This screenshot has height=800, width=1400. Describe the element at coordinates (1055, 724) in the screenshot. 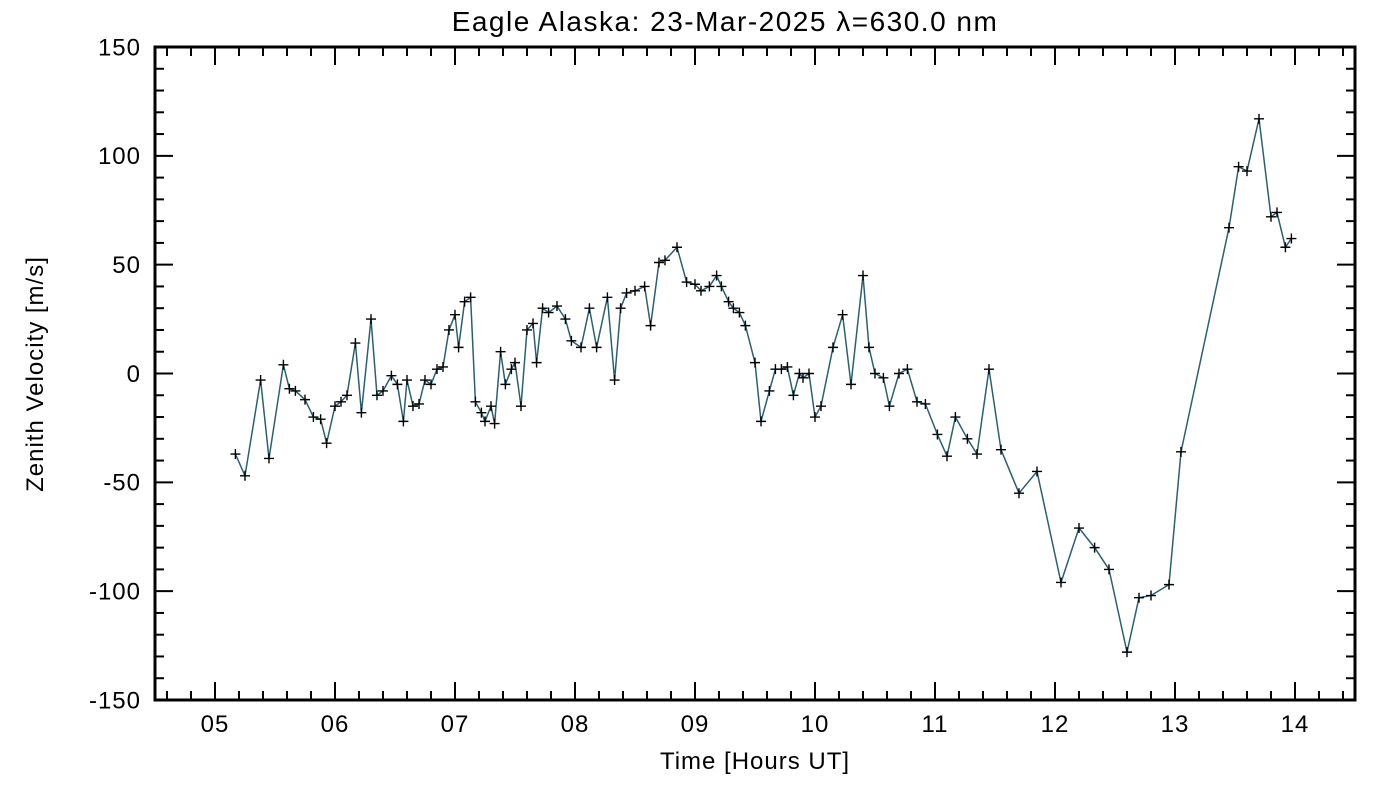

I see `x-tick-label: 12` at that location.